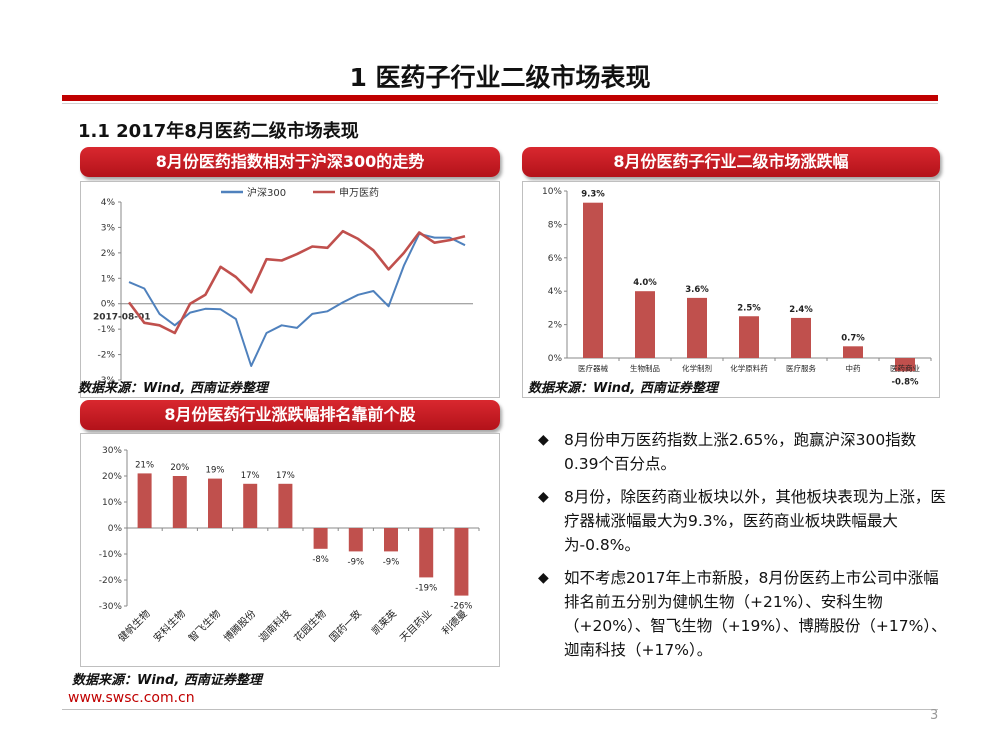  What do you see at coordinates (133, 625) in the screenshot?
I see `stocks-category-label: 健帆生物` at bounding box center [133, 625].